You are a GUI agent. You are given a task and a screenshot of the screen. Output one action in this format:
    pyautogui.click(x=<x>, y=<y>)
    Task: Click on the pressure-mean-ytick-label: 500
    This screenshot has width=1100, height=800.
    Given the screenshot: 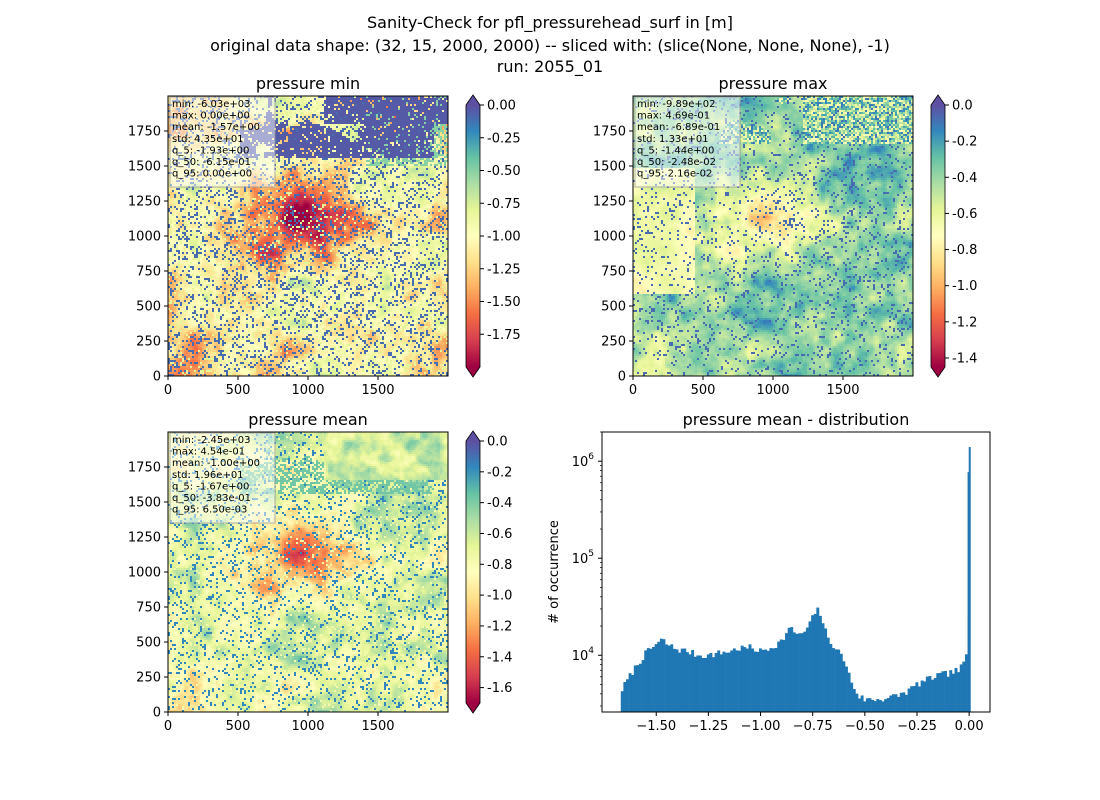 What is the action you would take?
    pyautogui.click(x=148, y=643)
    